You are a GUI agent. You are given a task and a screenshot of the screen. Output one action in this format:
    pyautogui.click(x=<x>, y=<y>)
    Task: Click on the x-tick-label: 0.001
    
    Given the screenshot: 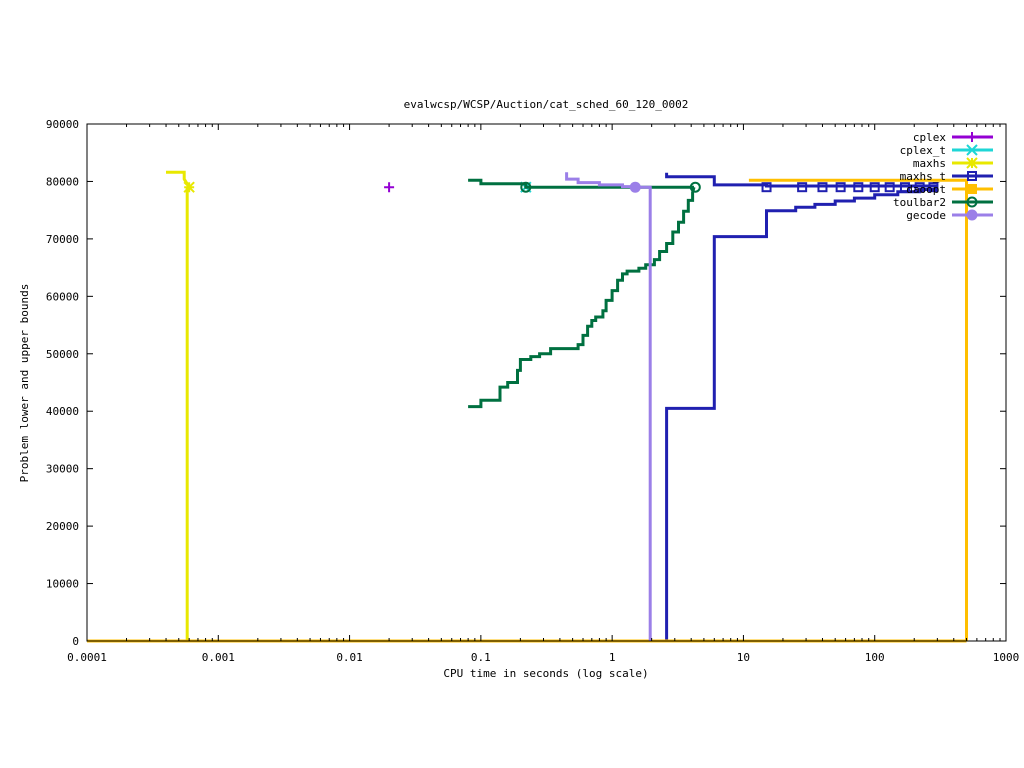 What is the action you would take?
    pyautogui.click(x=218, y=657)
    